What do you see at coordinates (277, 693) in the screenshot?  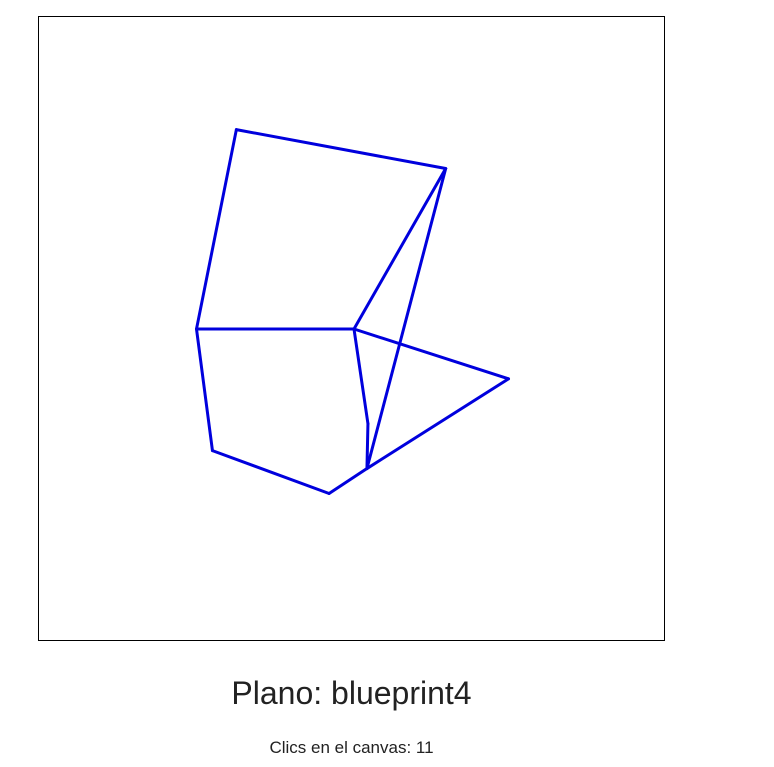 I see `plan-title-prefix: Plano:` at bounding box center [277, 693].